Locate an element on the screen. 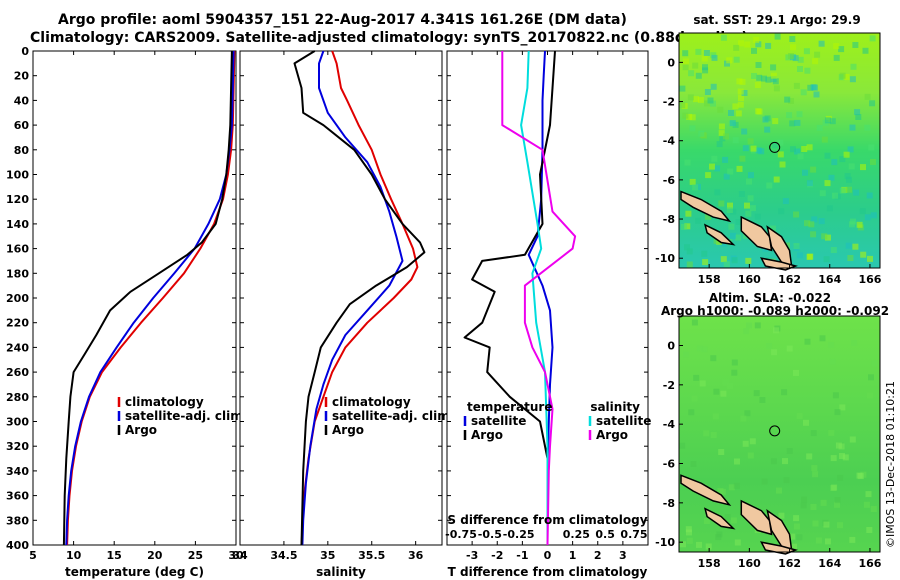 The image size is (900, 580). series-line-climatology is located at coordinates (359, 298).